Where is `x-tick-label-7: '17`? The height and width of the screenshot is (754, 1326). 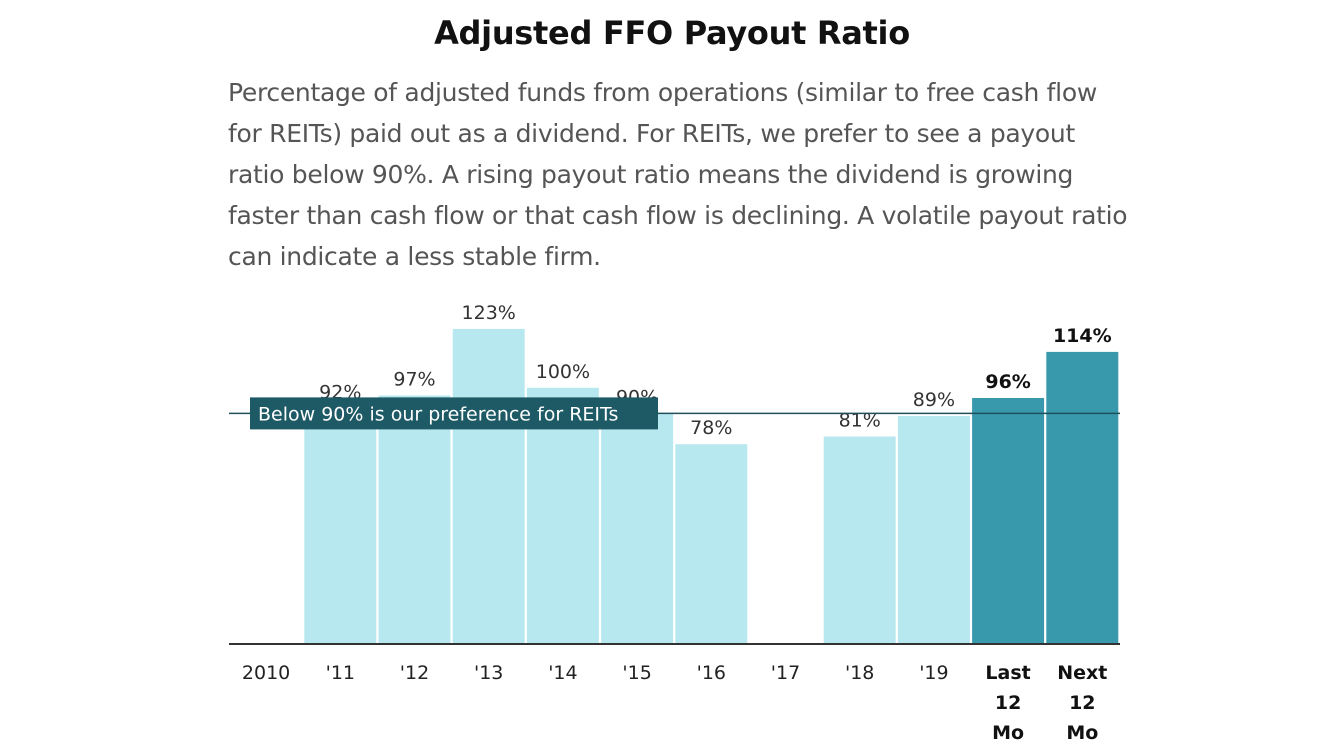 x-tick-label-7: '17 is located at coordinates (785, 673).